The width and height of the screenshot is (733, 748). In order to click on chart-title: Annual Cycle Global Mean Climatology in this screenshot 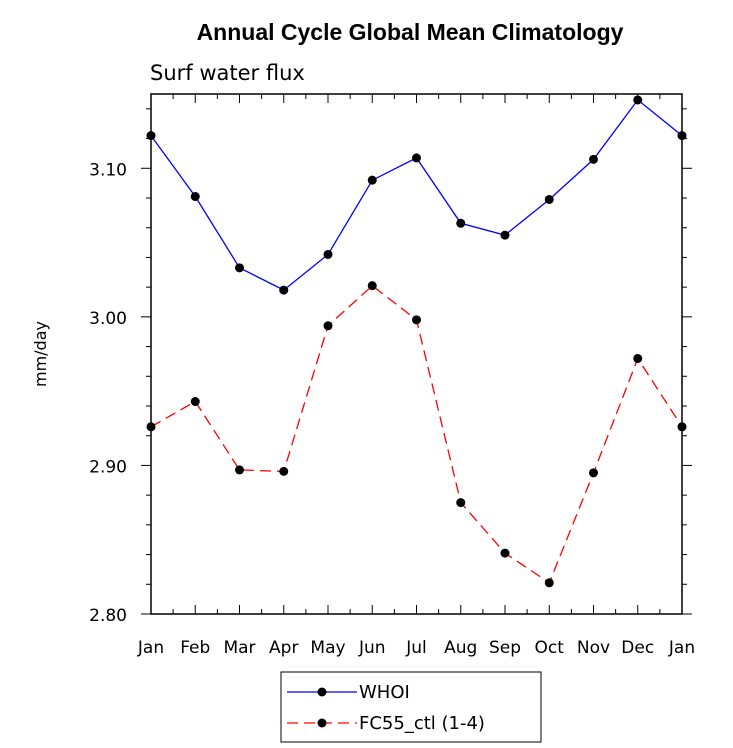, I will do `click(410, 32)`.